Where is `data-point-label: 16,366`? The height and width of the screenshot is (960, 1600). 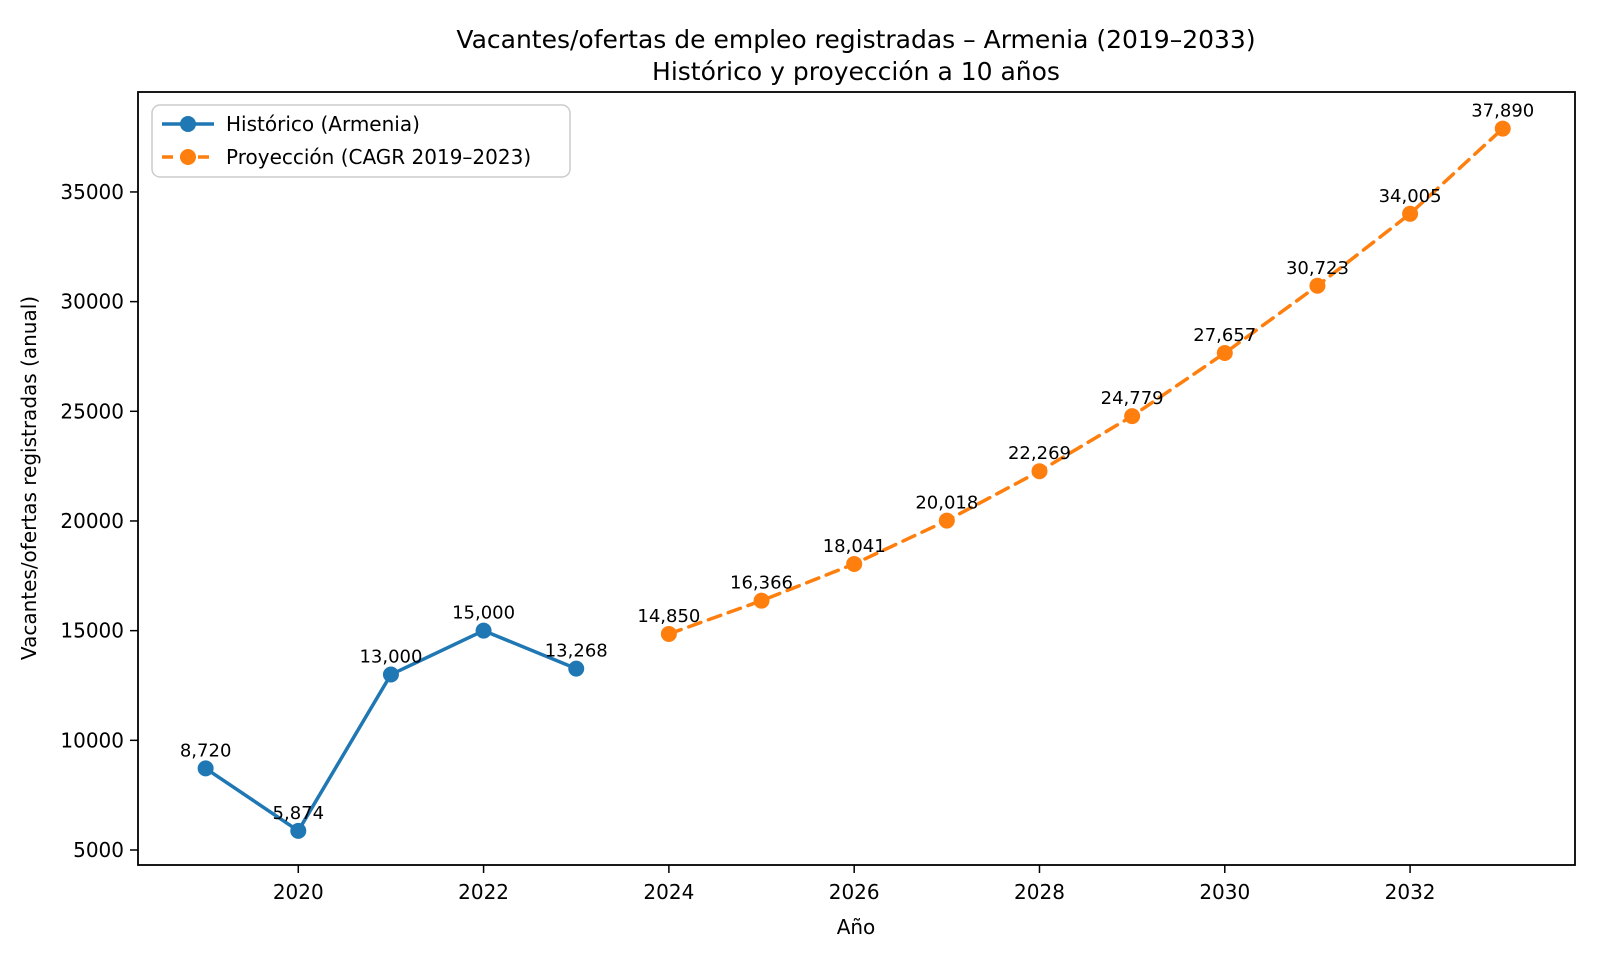
data-point-label: 16,366 is located at coordinates (761, 583).